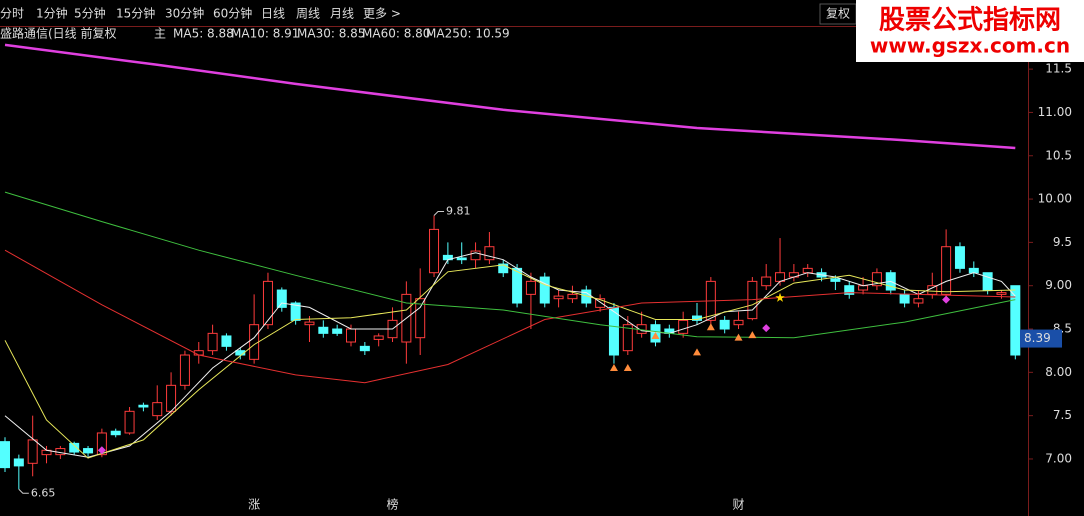 This screenshot has width=1084, height=516. What do you see at coordinates (396, 34) in the screenshot?
I see `legend-entry: MA60: 8.80` at bounding box center [396, 34].